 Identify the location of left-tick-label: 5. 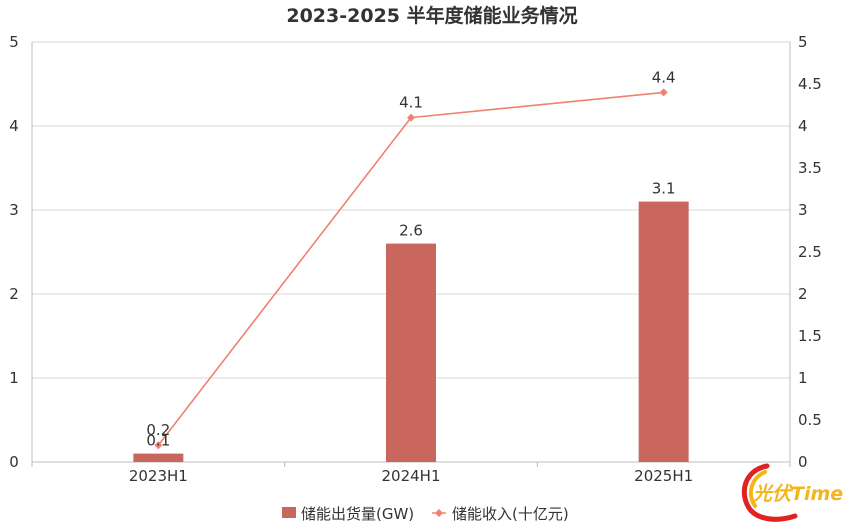
(14, 42).